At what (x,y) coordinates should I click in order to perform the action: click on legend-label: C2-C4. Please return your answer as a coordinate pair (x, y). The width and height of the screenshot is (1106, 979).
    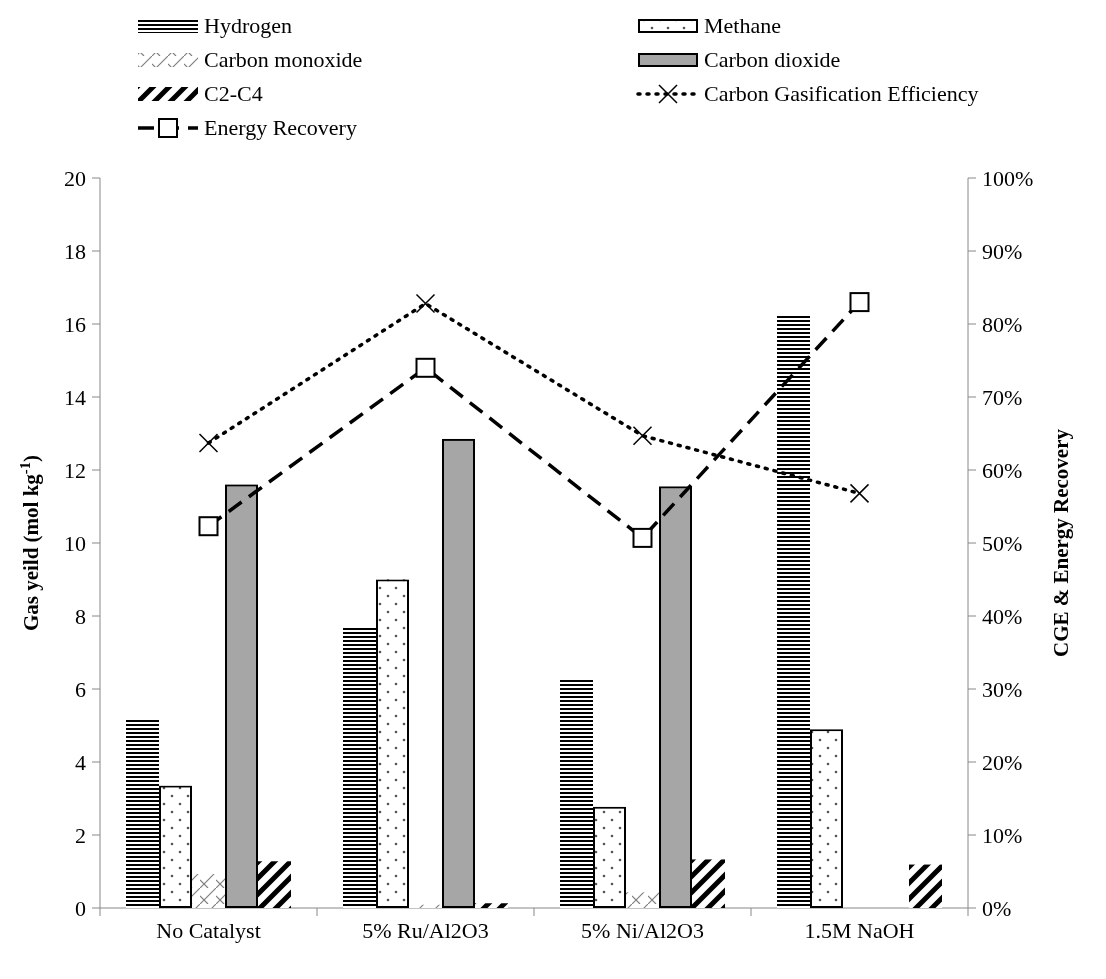
    Looking at the image, I should click on (233, 93).